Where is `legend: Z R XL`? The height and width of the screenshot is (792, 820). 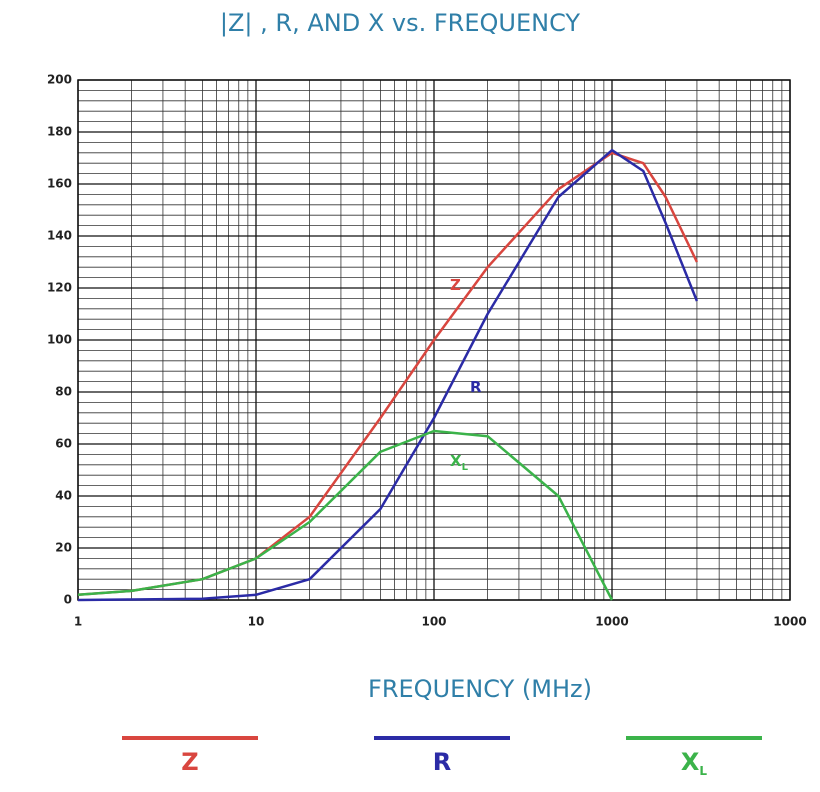
legend: Z R XL is located at coordinates (442, 757).